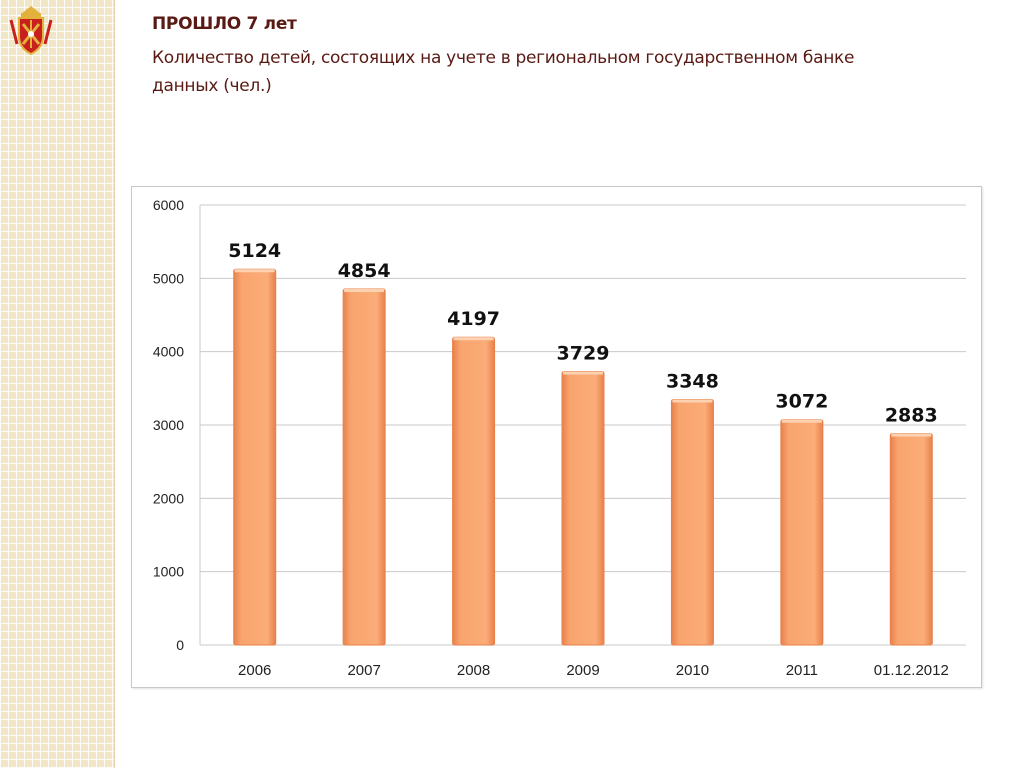 Image resolution: width=1024 pixels, height=768 pixels. I want to click on x-tick-label: 2008, so click(473, 670).